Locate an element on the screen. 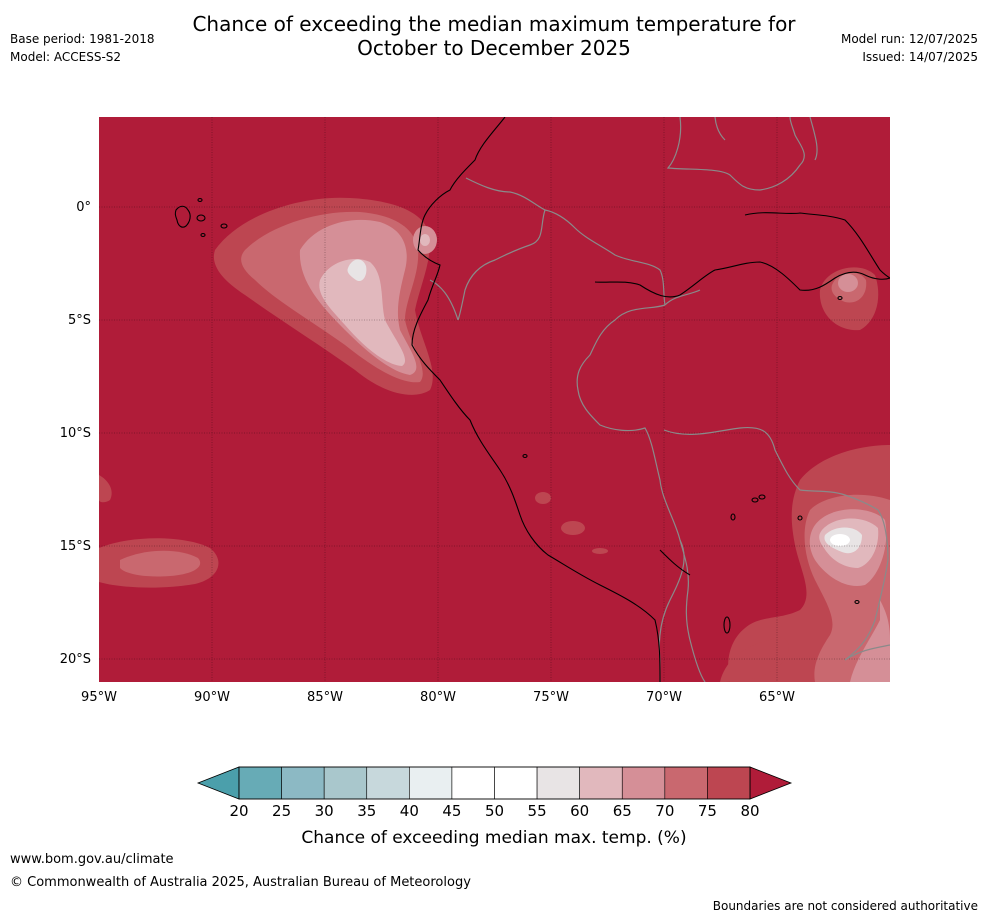  metadata-right: Model run: 12/07/2025 Issued: 14/07/2025 is located at coordinates (909, 48).